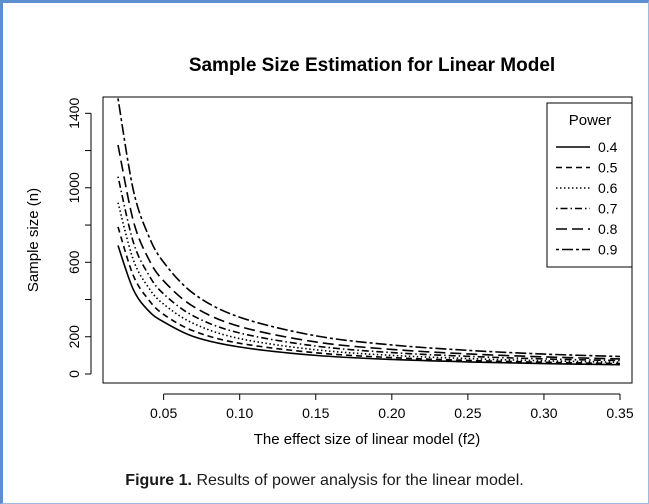  Describe the element at coordinates (590, 120) in the screenshot. I see `legend-title: Power` at that location.